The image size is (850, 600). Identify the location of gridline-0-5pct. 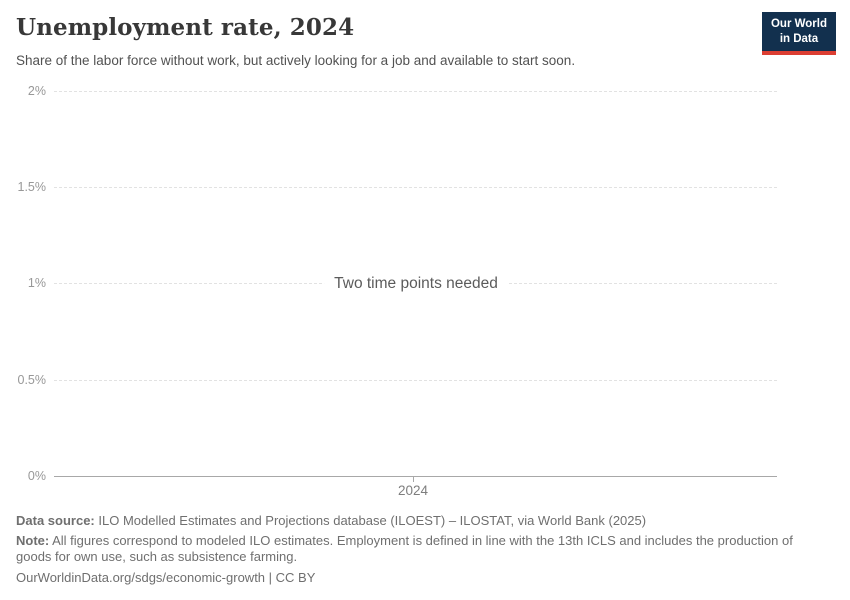
(415, 380).